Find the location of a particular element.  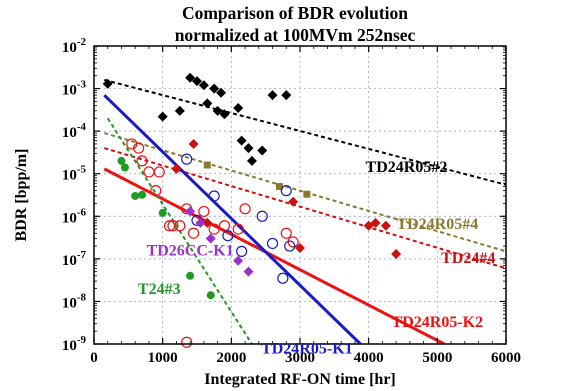

x-tick-label: 5000 is located at coordinates (437, 358).